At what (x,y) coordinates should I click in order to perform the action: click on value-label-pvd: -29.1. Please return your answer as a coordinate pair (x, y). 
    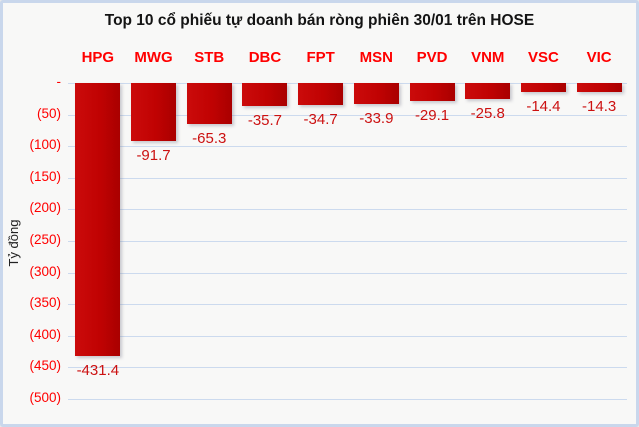
    Looking at the image, I should click on (432, 116).